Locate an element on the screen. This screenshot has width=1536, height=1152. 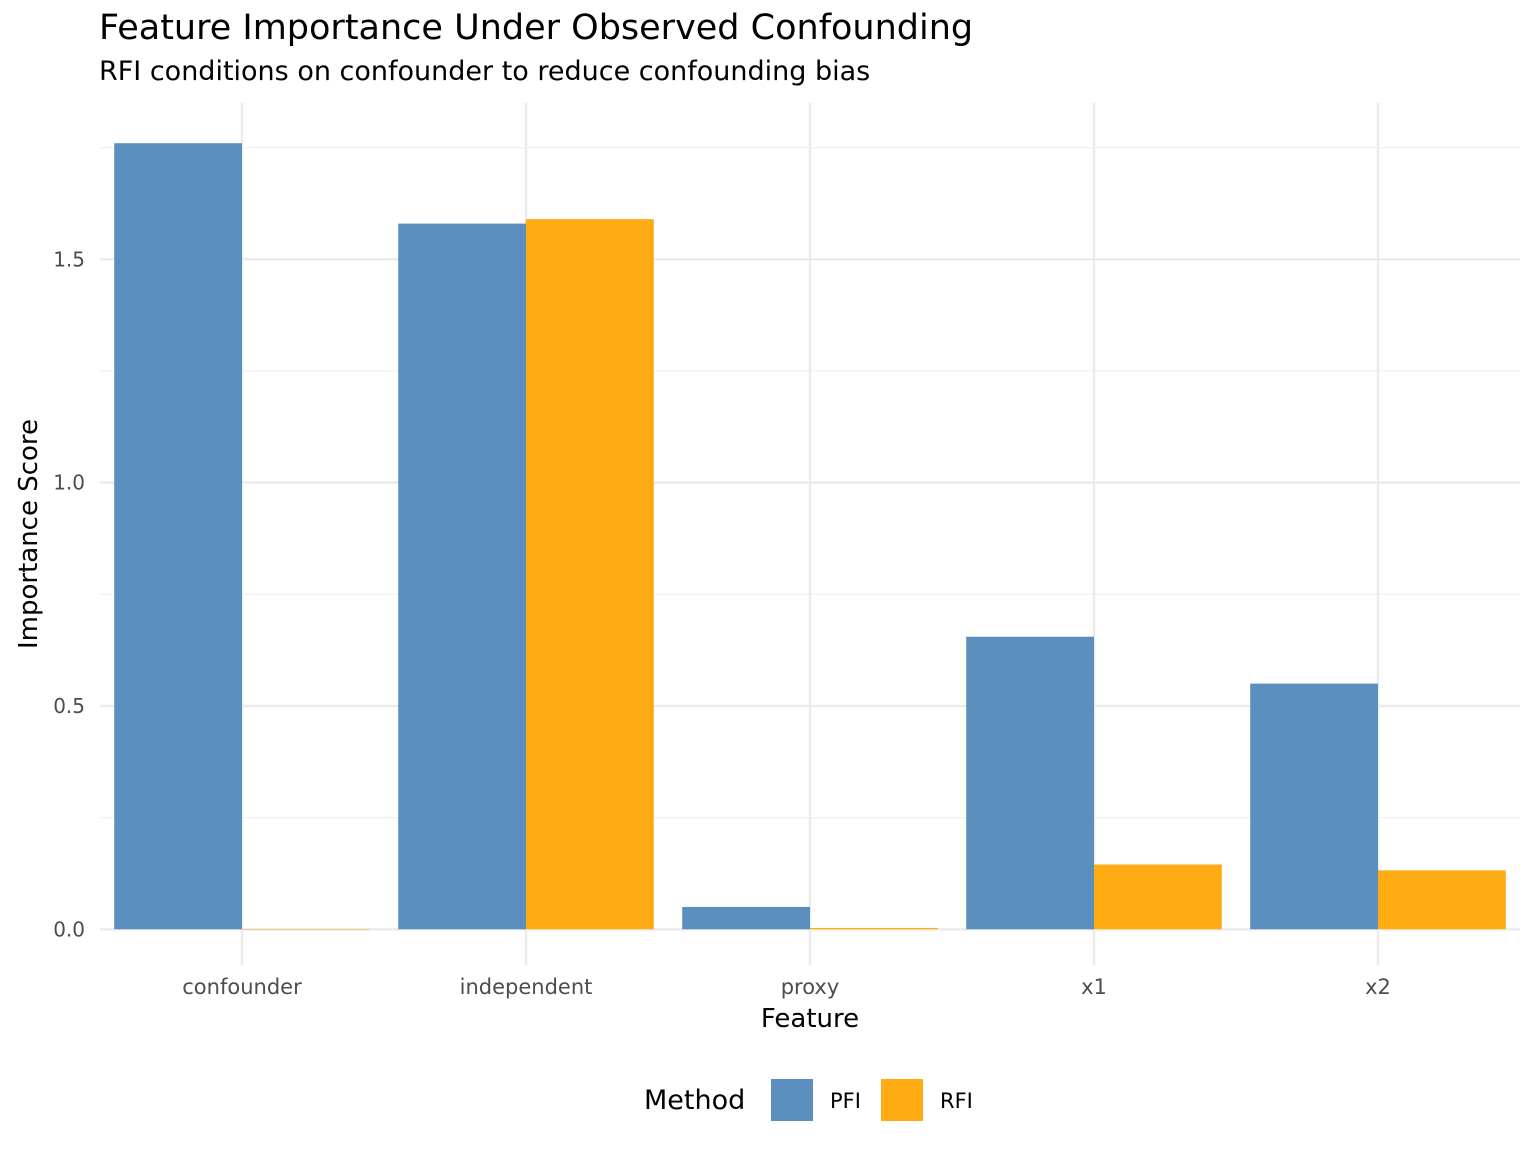
x-axis-ticks: confounder independent proxy x1 x2 is located at coordinates (786, 987).